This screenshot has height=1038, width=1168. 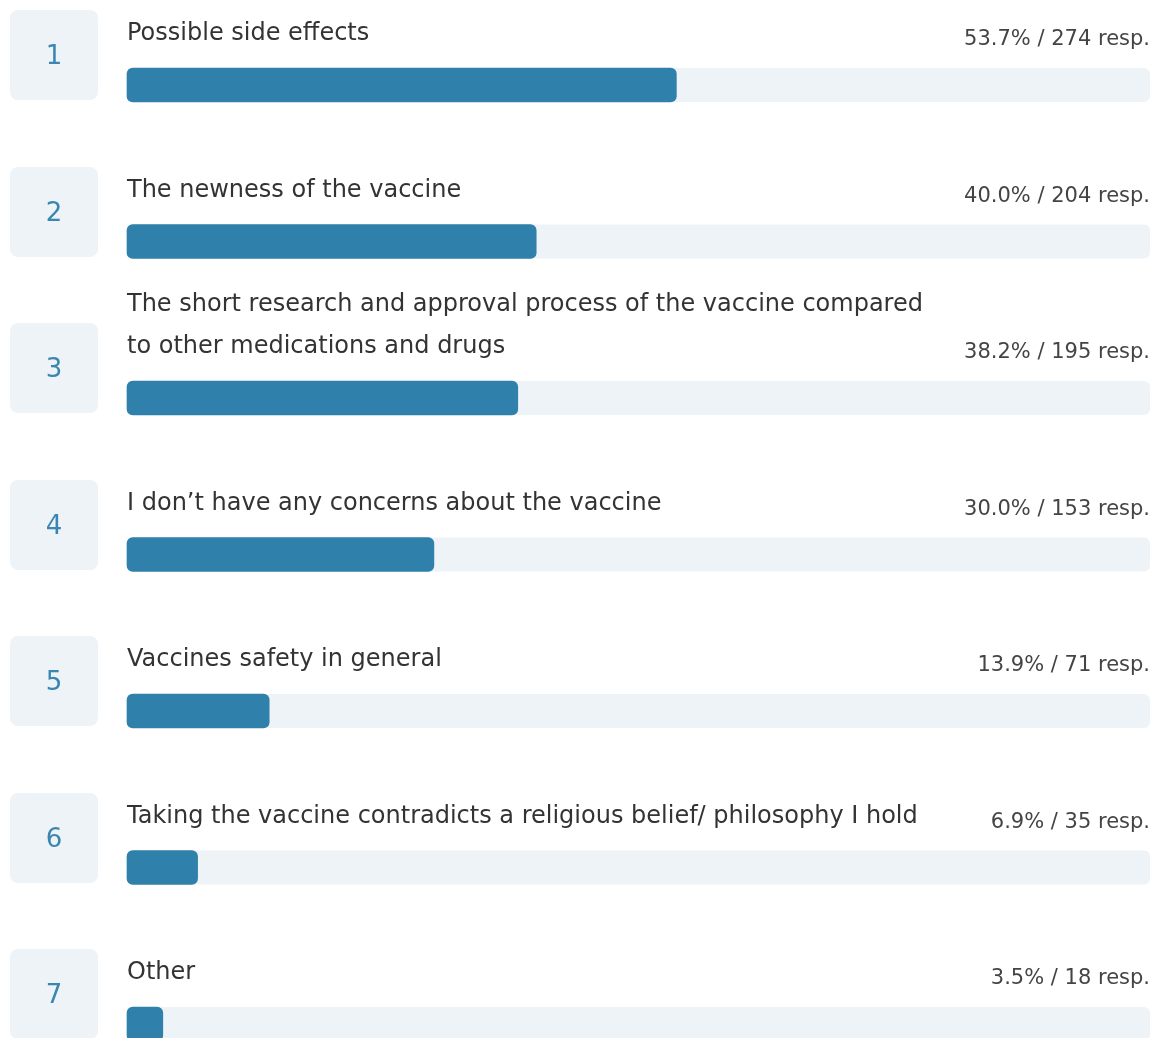 I want to click on rank-box: 5, so click(x=54, y=681).